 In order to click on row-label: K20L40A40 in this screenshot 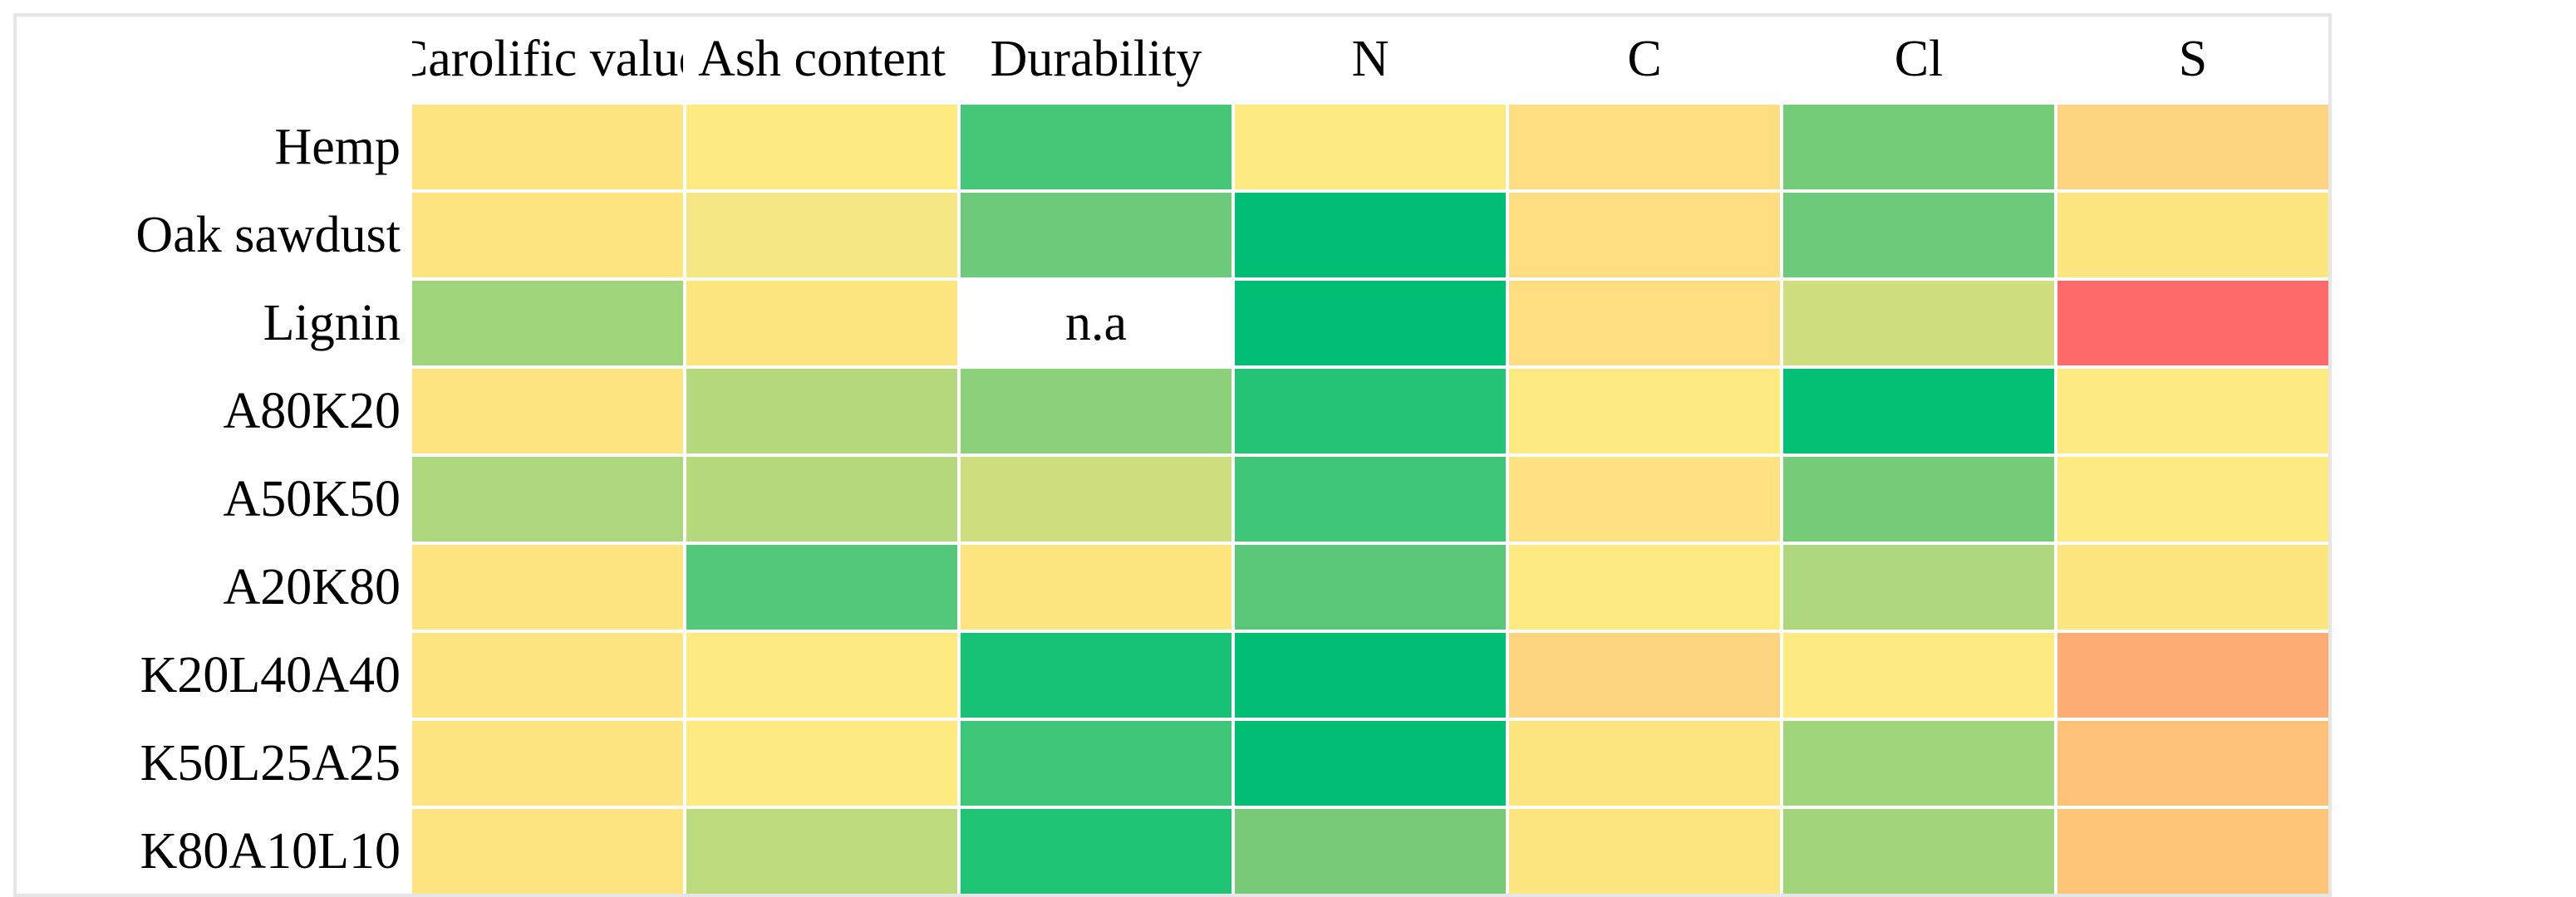, I will do `click(213, 676)`.